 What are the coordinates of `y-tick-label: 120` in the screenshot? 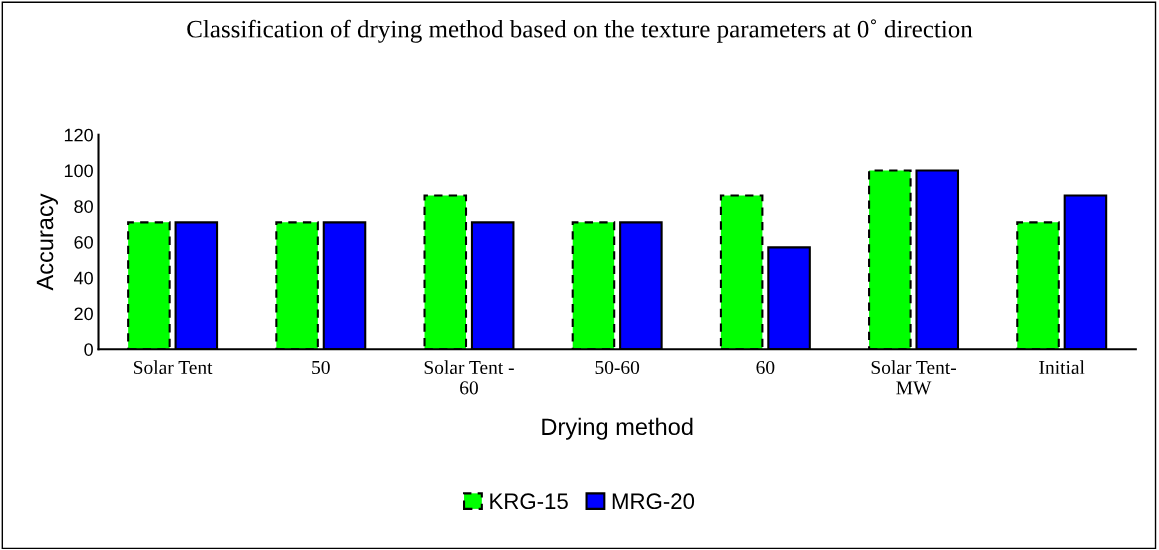 It's located at (78, 135).